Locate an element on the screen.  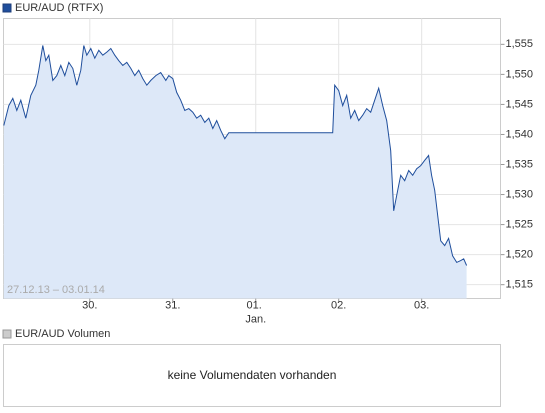
x-tick-label: 03. is located at coordinates (421, 305).